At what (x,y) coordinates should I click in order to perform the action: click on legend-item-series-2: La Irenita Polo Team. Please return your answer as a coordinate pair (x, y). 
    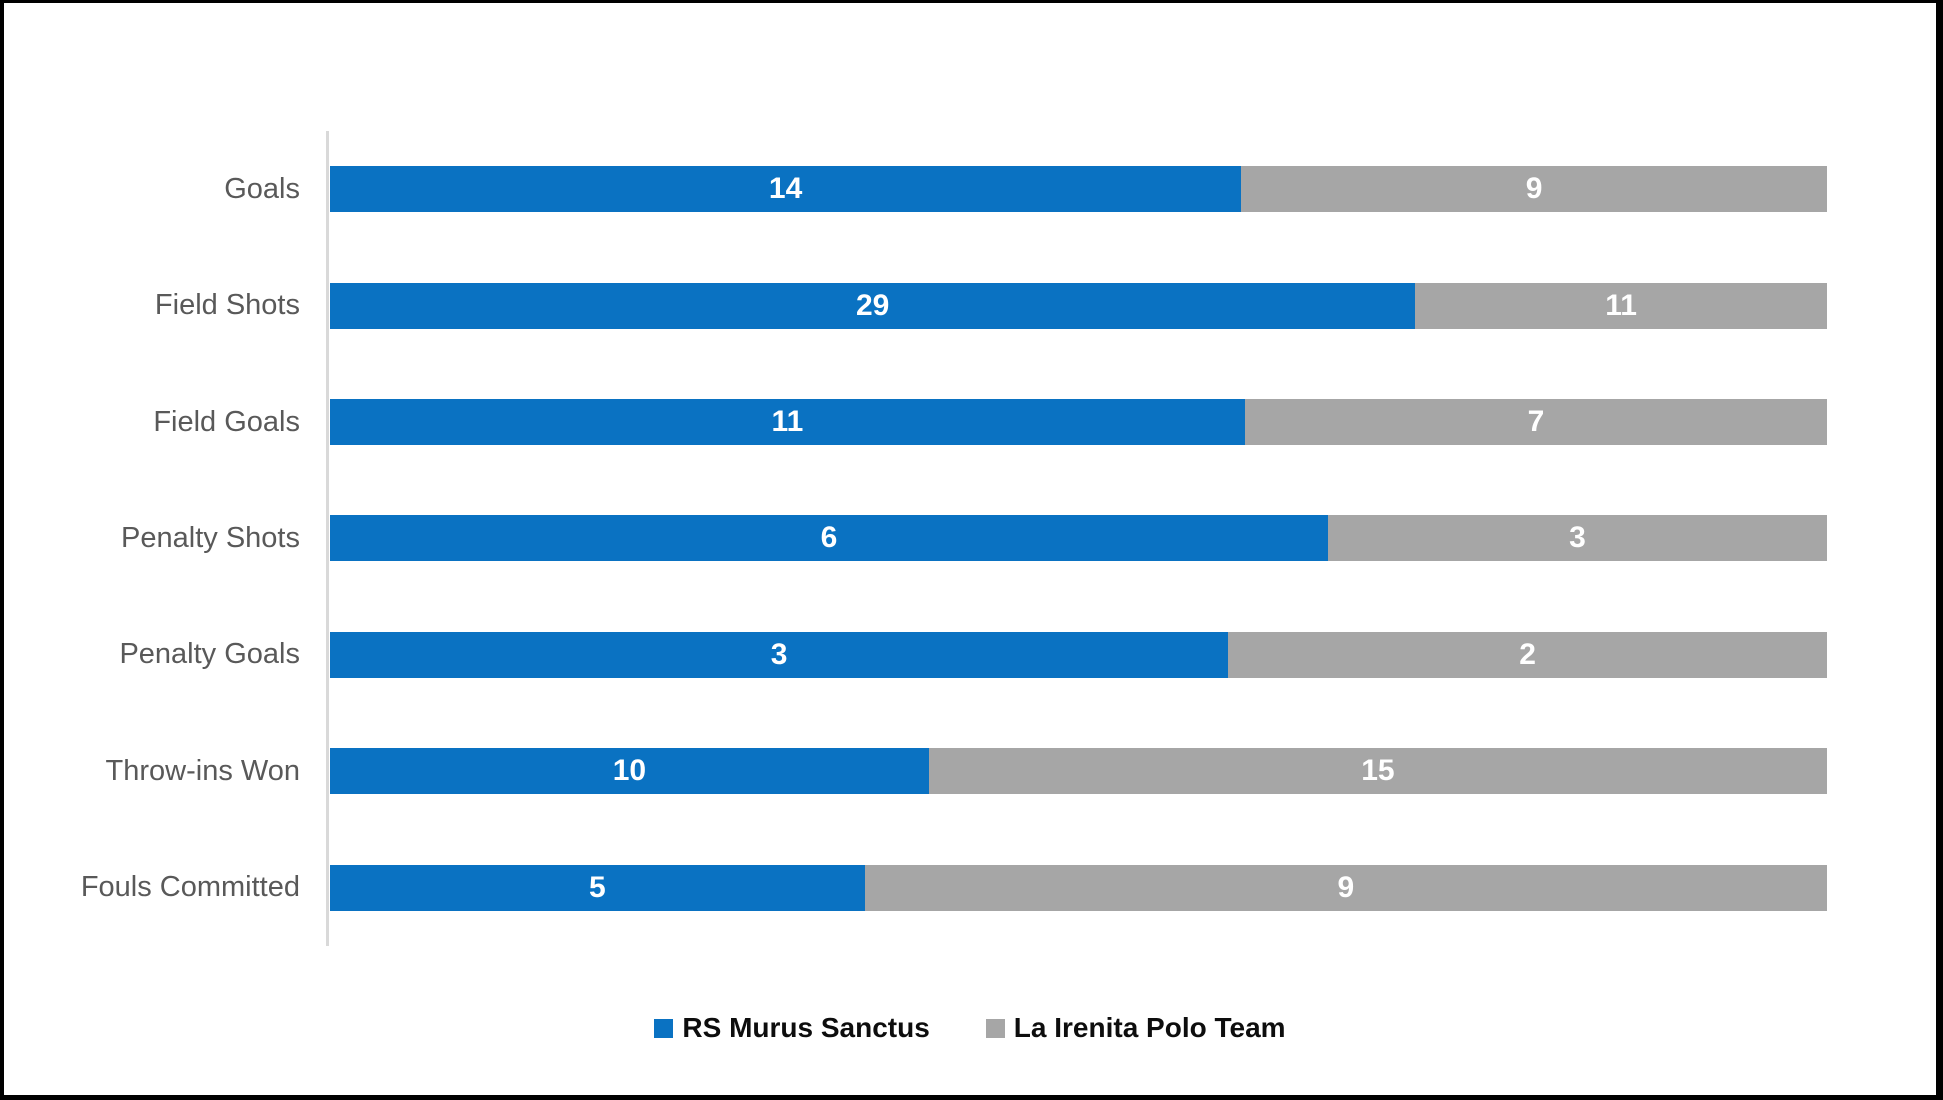
    Looking at the image, I should click on (1135, 1028).